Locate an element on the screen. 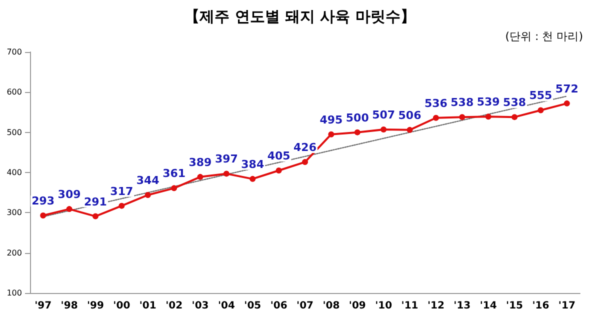 The height and width of the screenshot is (321, 600). data-label: 293 is located at coordinates (43, 201).